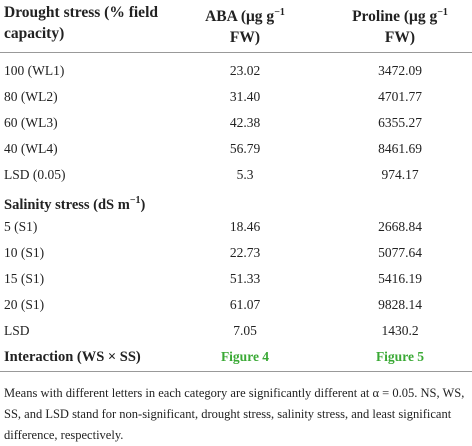  Describe the element at coordinates (81, 23) in the screenshot. I see `header-col1: Drought stress (% field capacity)` at that location.